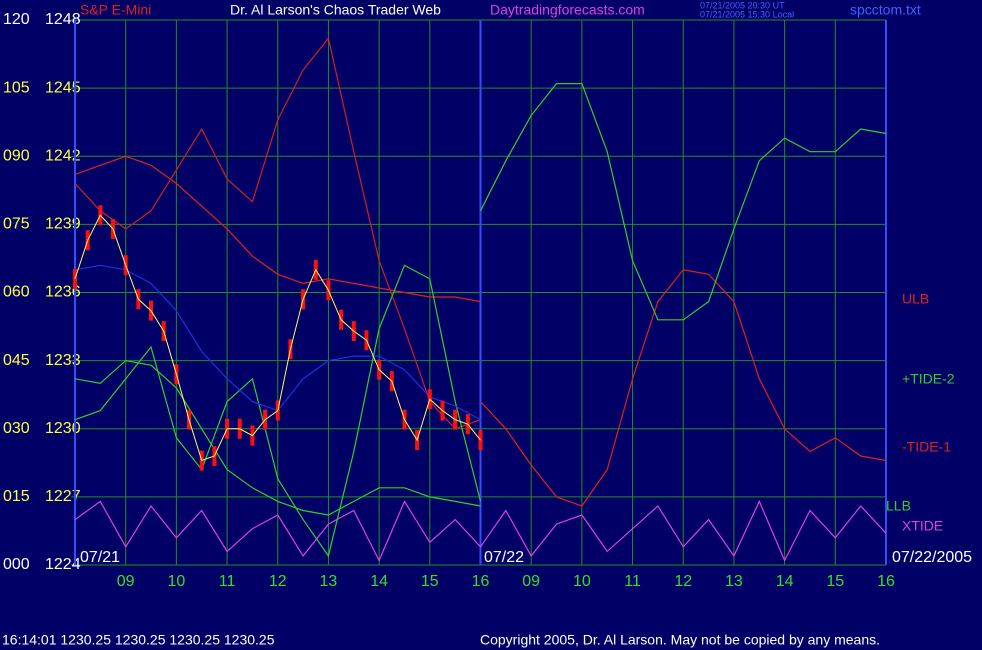 Image resolution: width=982 pixels, height=650 pixels. What do you see at coordinates (335, 10) in the screenshot?
I see `chart-title: Dr. Al Larson's Chaos Trader Web` at bounding box center [335, 10].